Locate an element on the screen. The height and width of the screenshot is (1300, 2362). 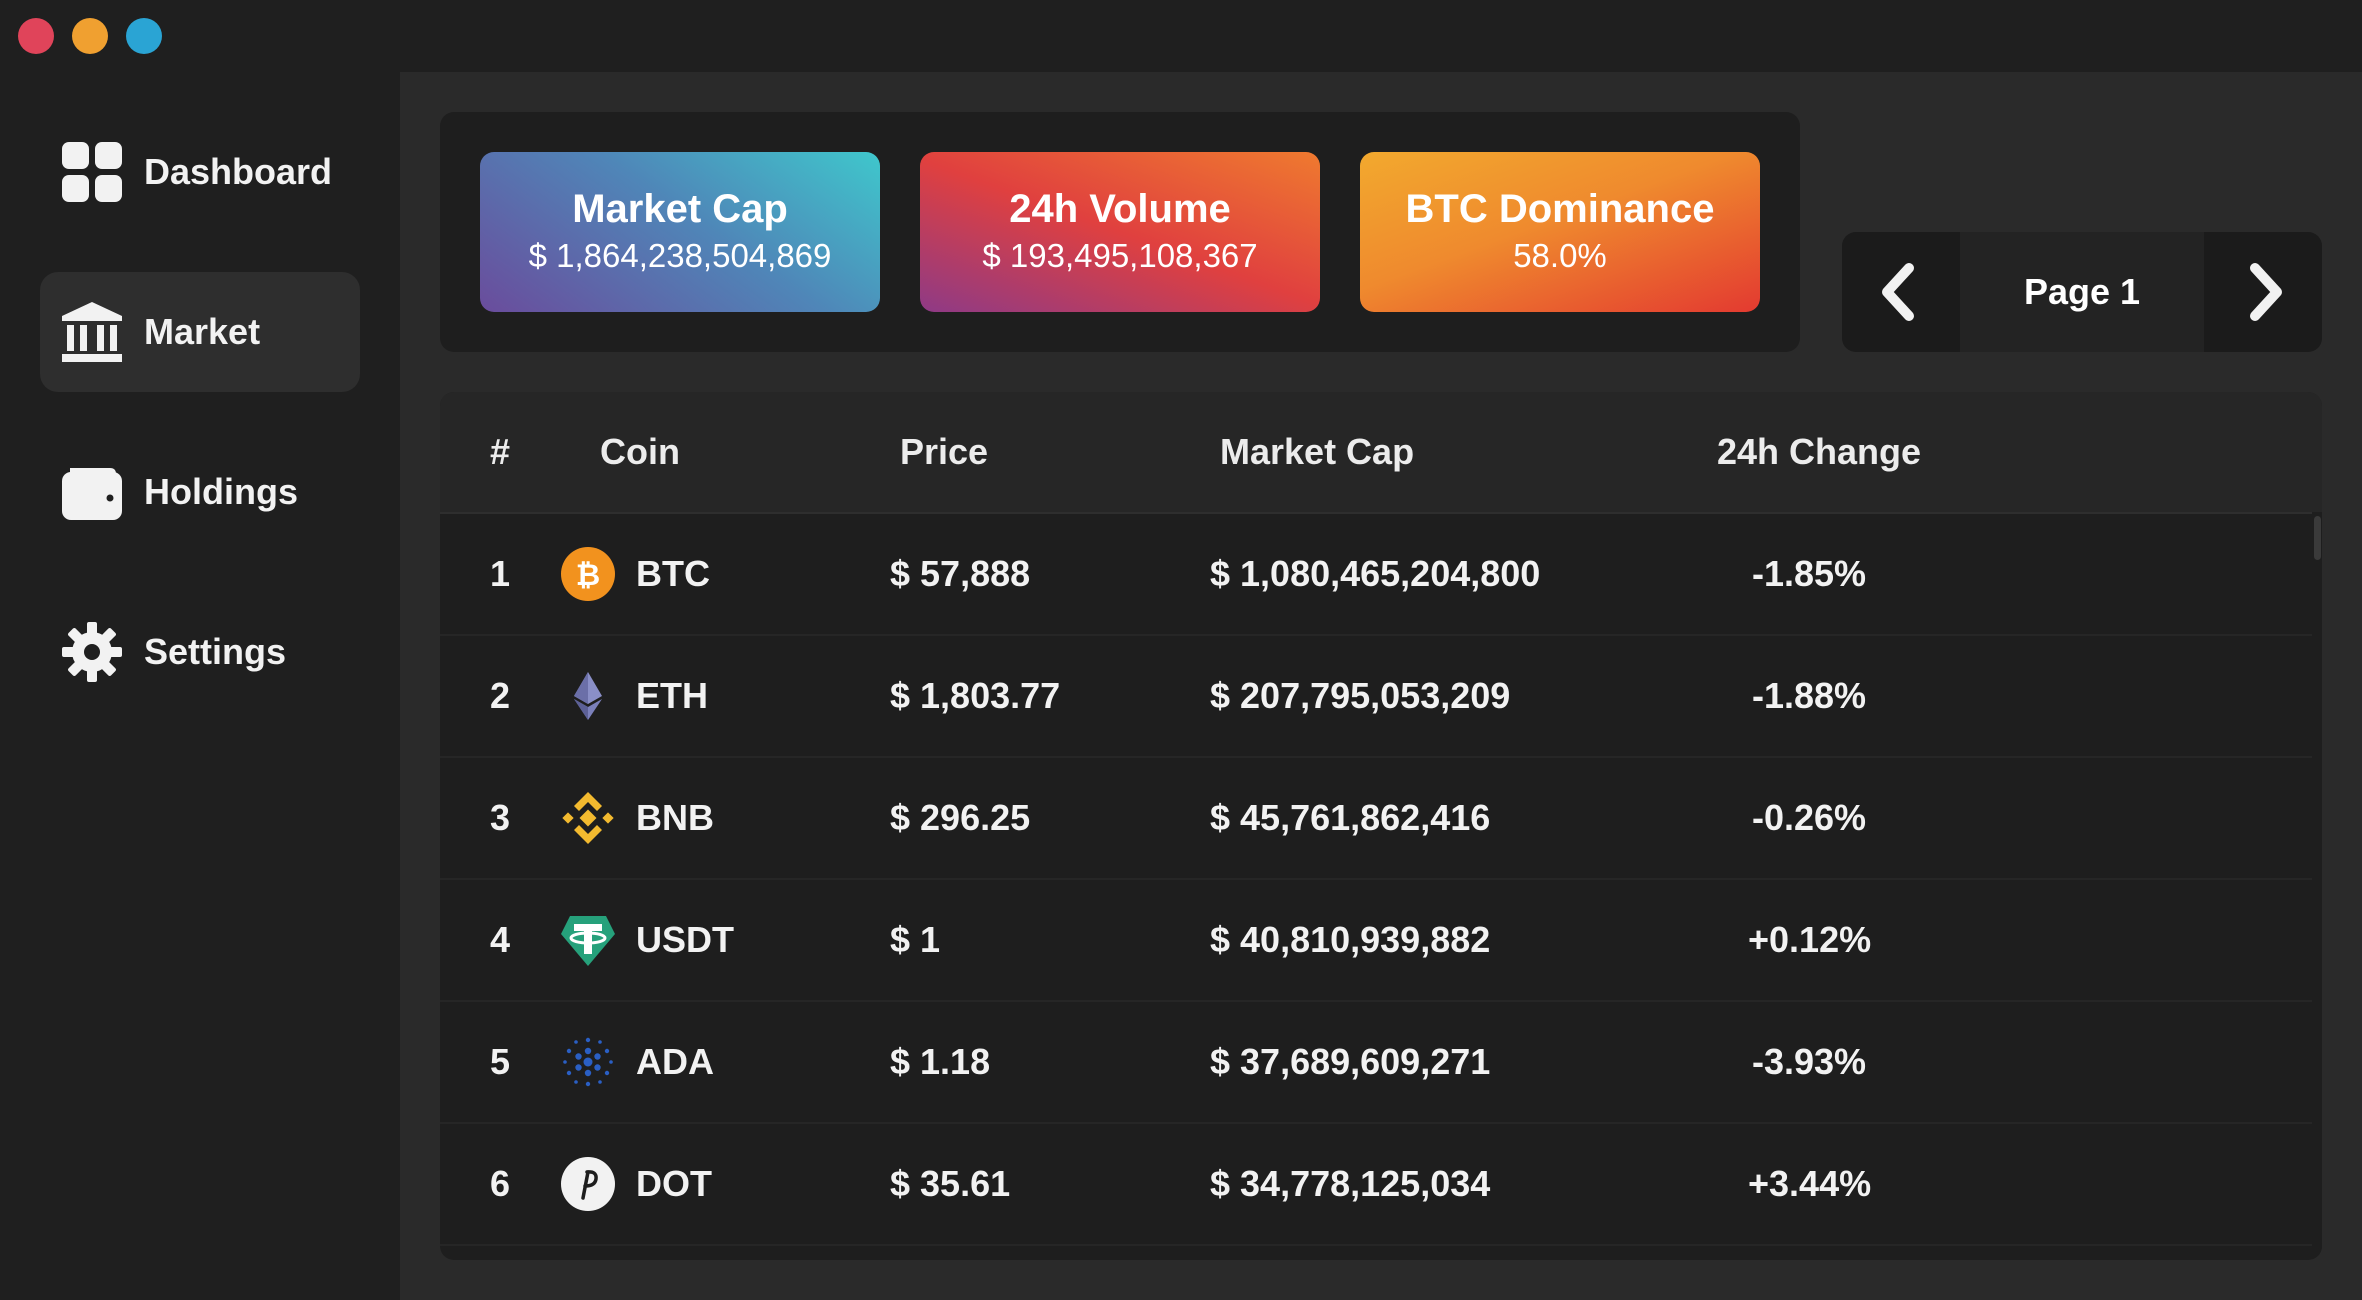
market-cap-card: Market Cap $ 1,864,238,504,869 is located at coordinates (680, 232).